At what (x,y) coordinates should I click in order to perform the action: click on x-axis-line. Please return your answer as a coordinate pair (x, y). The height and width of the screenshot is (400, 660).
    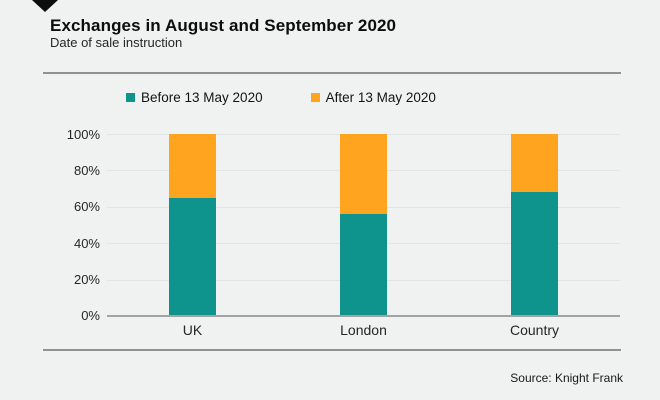
    Looking at the image, I should click on (363, 316).